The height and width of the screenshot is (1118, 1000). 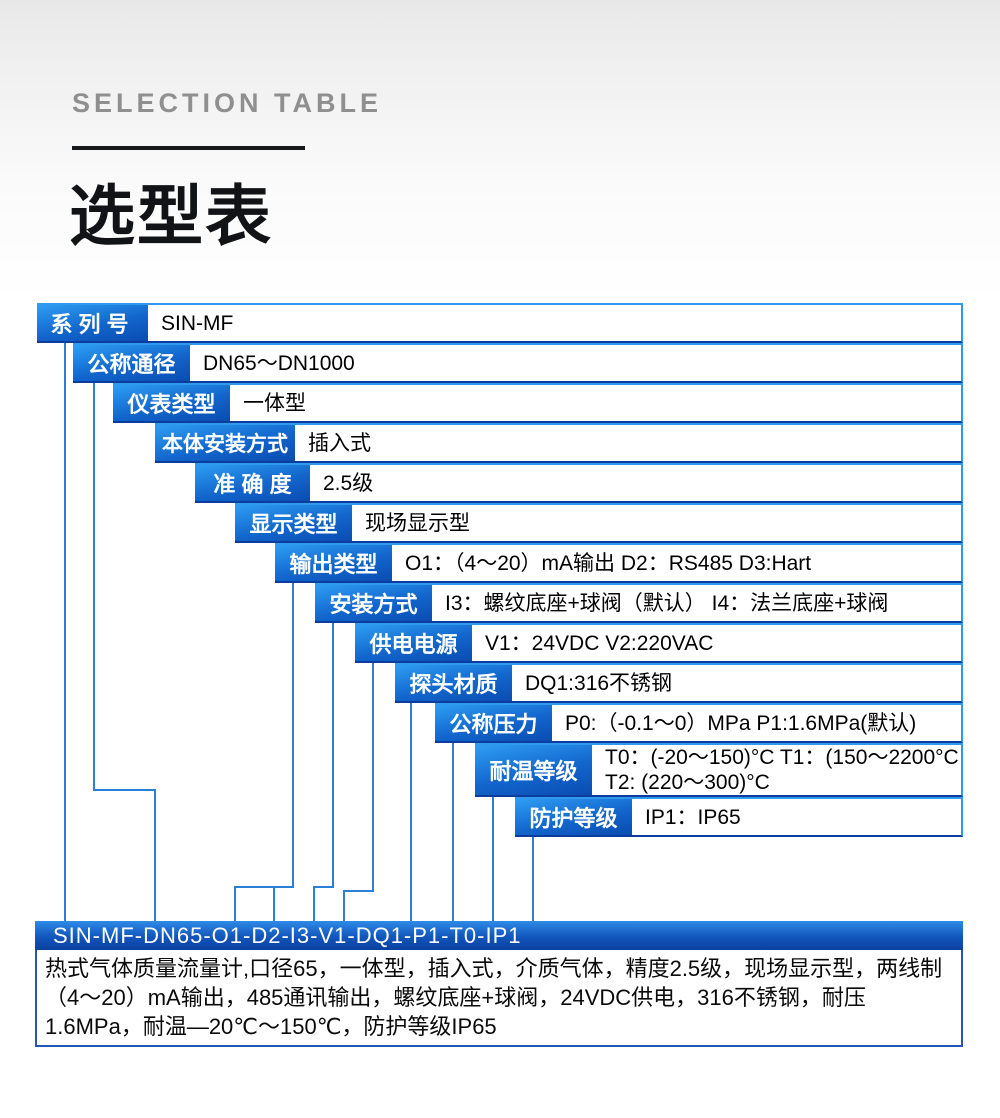 What do you see at coordinates (252, 483) in the screenshot?
I see `row-label: 准 确 度` at bounding box center [252, 483].